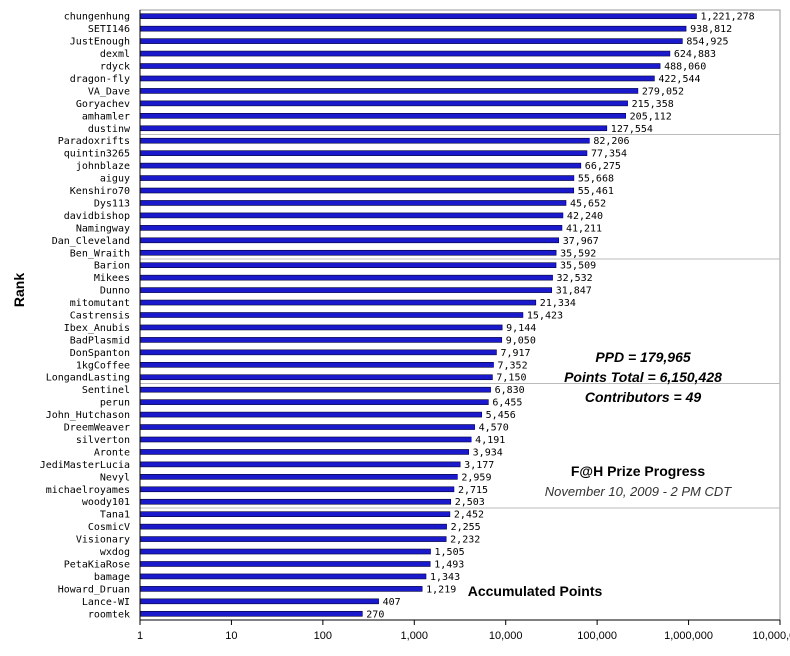  I want to click on value-label: 215,358, so click(653, 104).